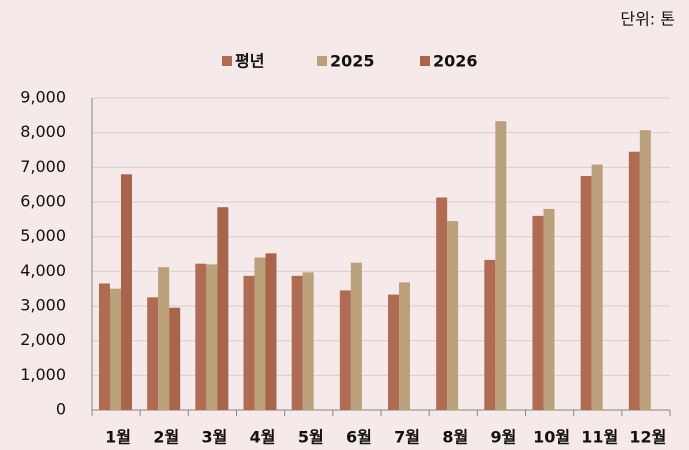 The image size is (689, 450). Describe the element at coordinates (263, 437) in the screenshot. I see `x-tick-label: 4월` at that location.